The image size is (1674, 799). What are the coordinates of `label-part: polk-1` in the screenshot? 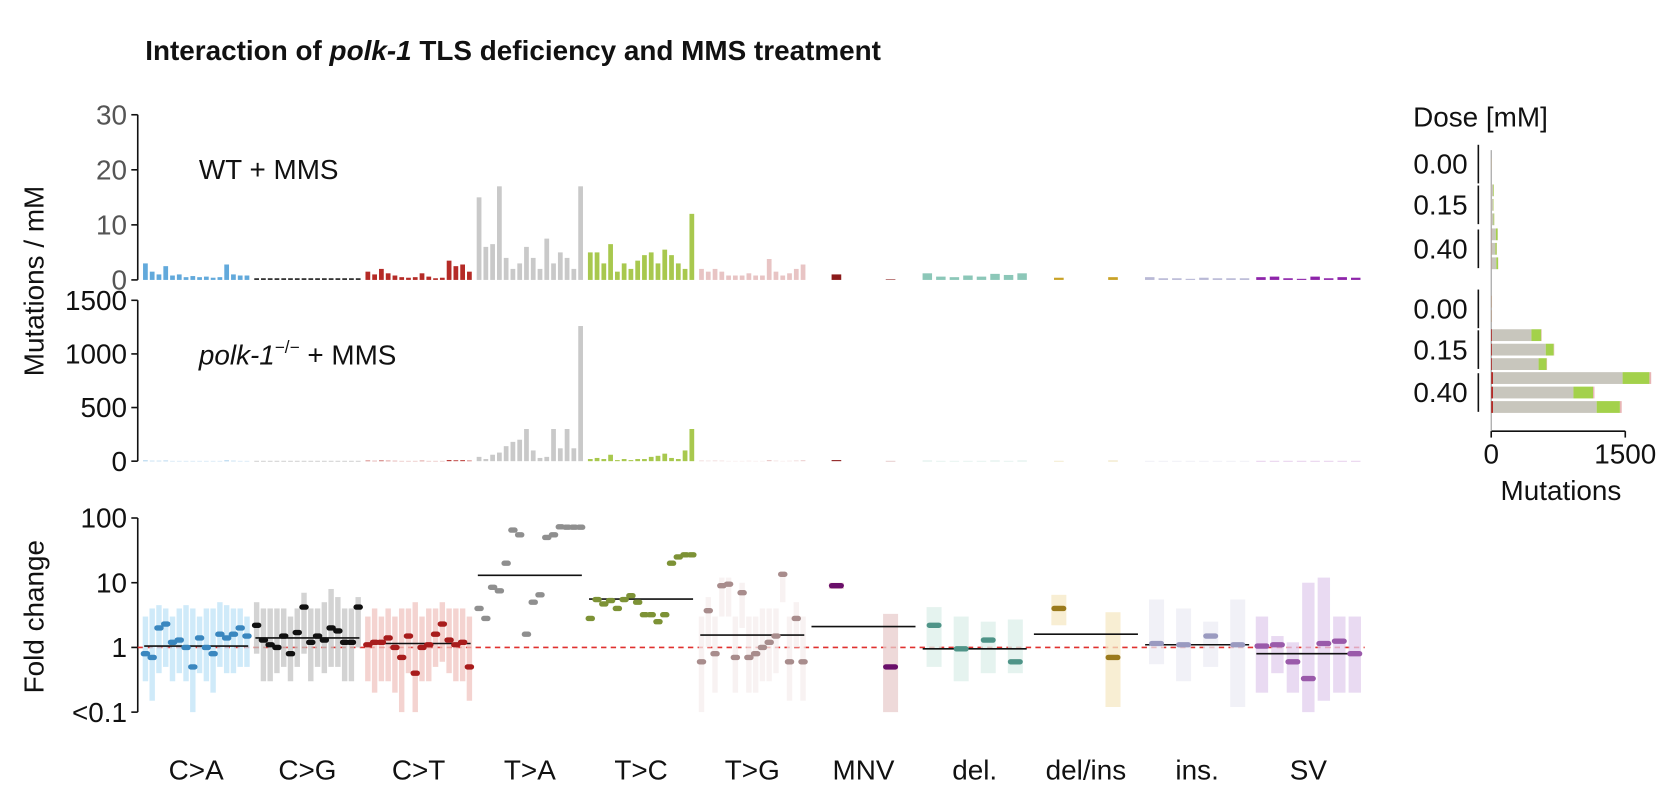 It's located at (236, 355).